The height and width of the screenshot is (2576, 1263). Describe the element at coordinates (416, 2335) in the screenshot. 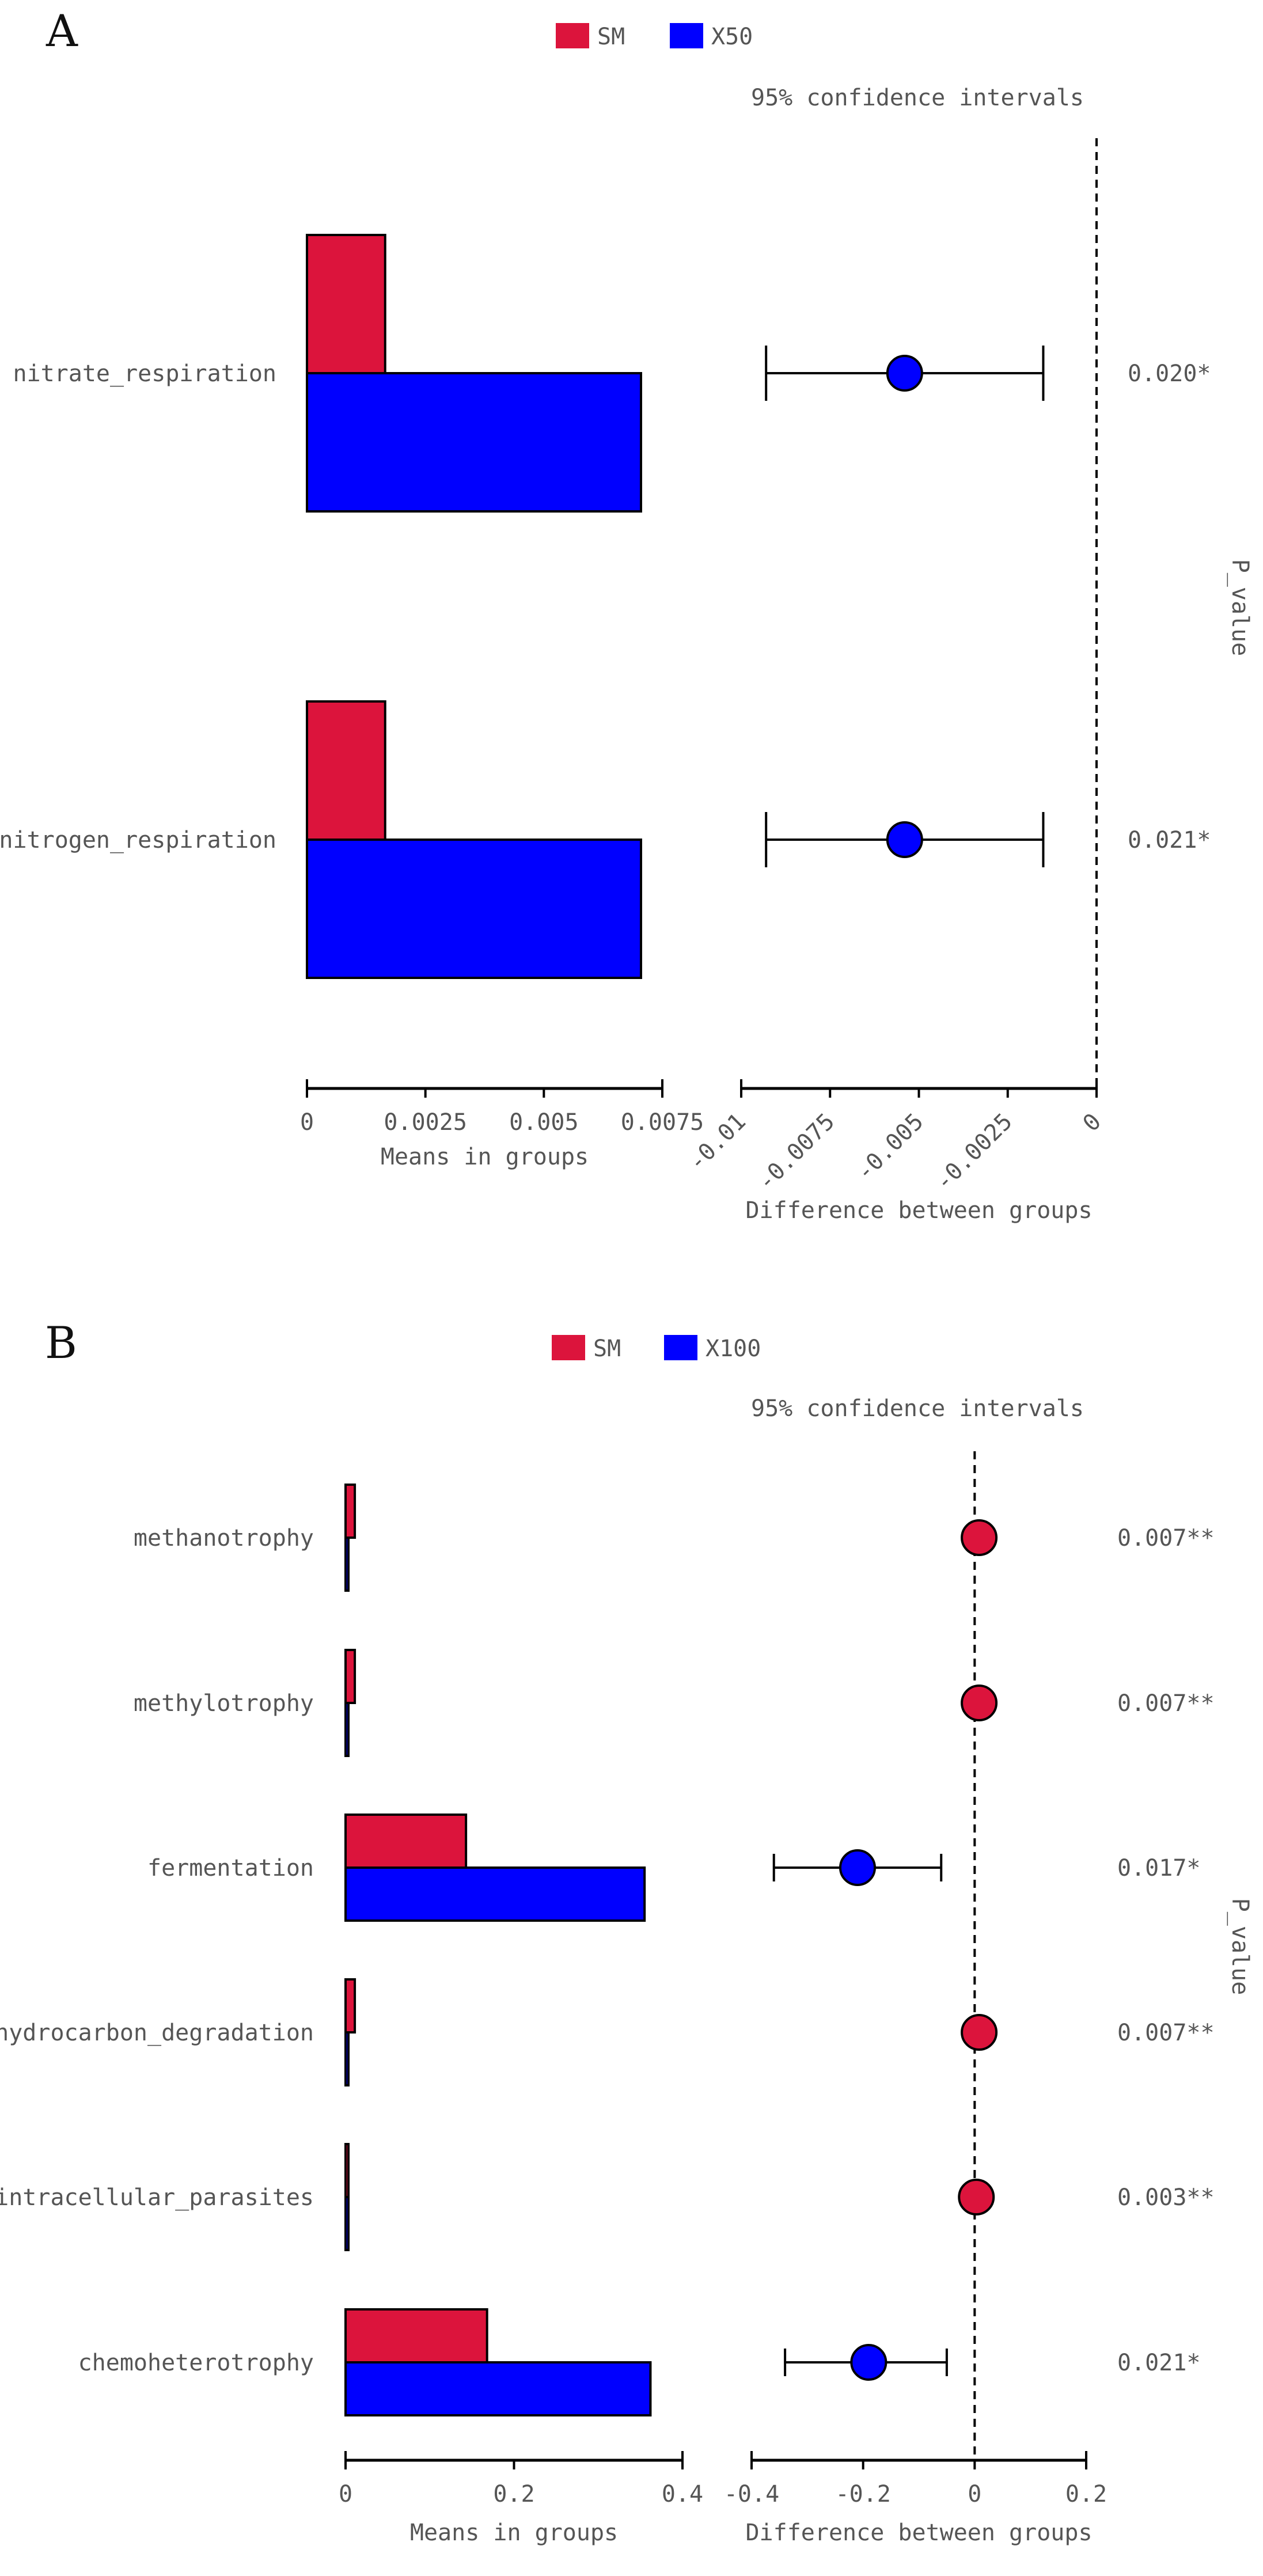

I see `bar-sm-chemoheterotrophy` at that location.